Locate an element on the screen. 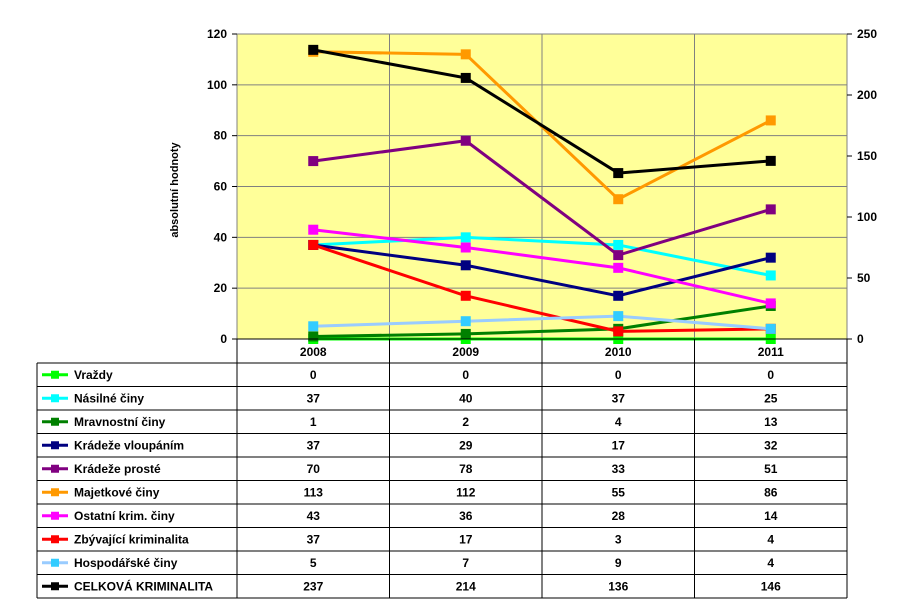 The image size is (902, 611). data-label: 28 is located at coordinates (619, 516).